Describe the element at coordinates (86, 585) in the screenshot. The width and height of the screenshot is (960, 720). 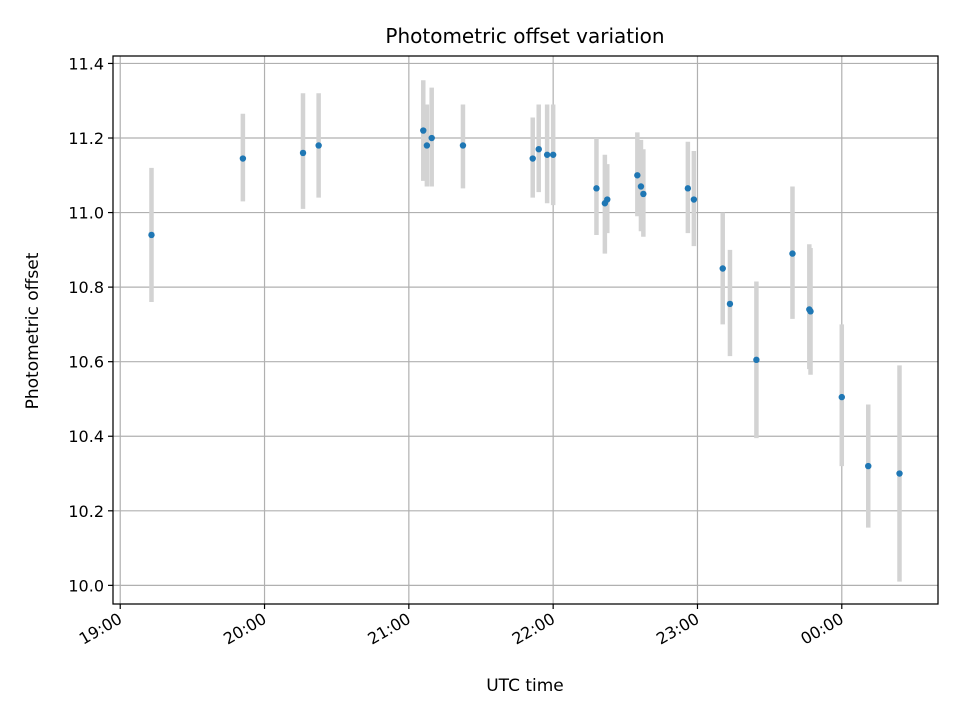
I see `y-tick-label: 10.0` at that location.